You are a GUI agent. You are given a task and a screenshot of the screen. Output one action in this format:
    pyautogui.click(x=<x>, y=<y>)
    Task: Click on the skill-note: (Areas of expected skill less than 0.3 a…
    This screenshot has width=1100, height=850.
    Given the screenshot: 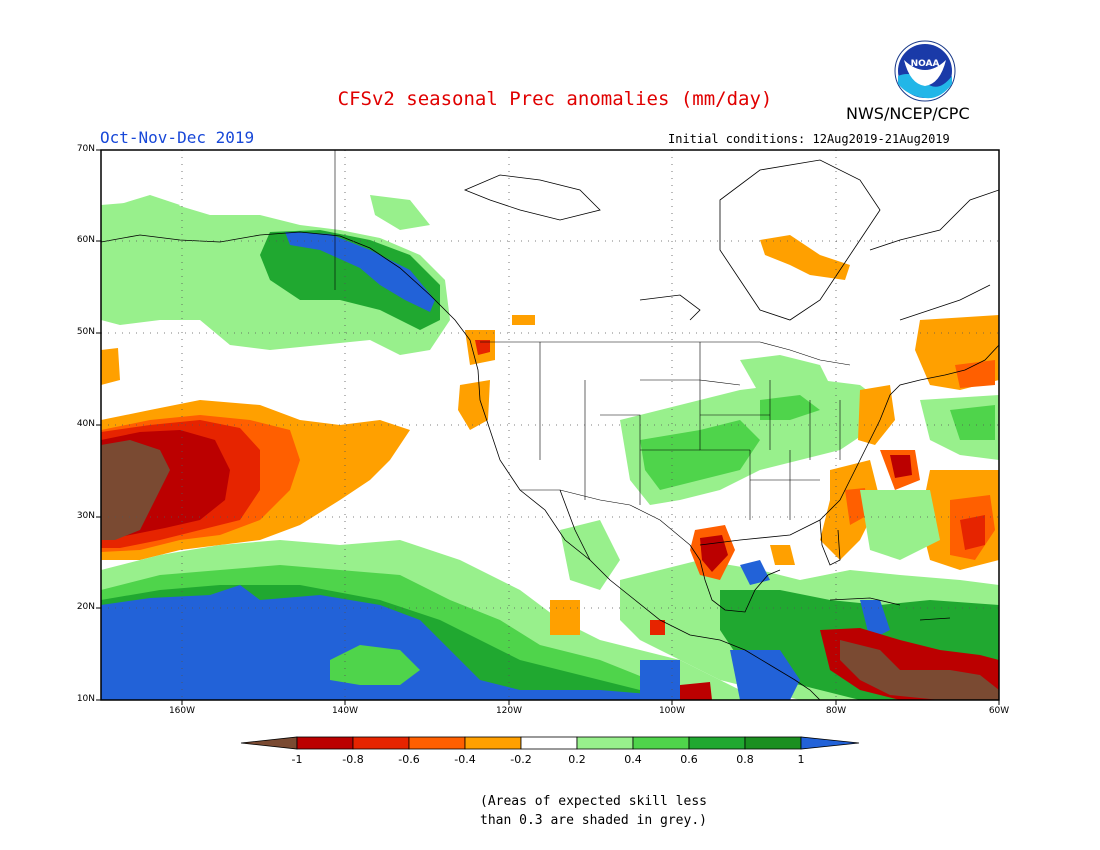 What is the action you would take?
    pyautogui.click(x=593, y=811)
    